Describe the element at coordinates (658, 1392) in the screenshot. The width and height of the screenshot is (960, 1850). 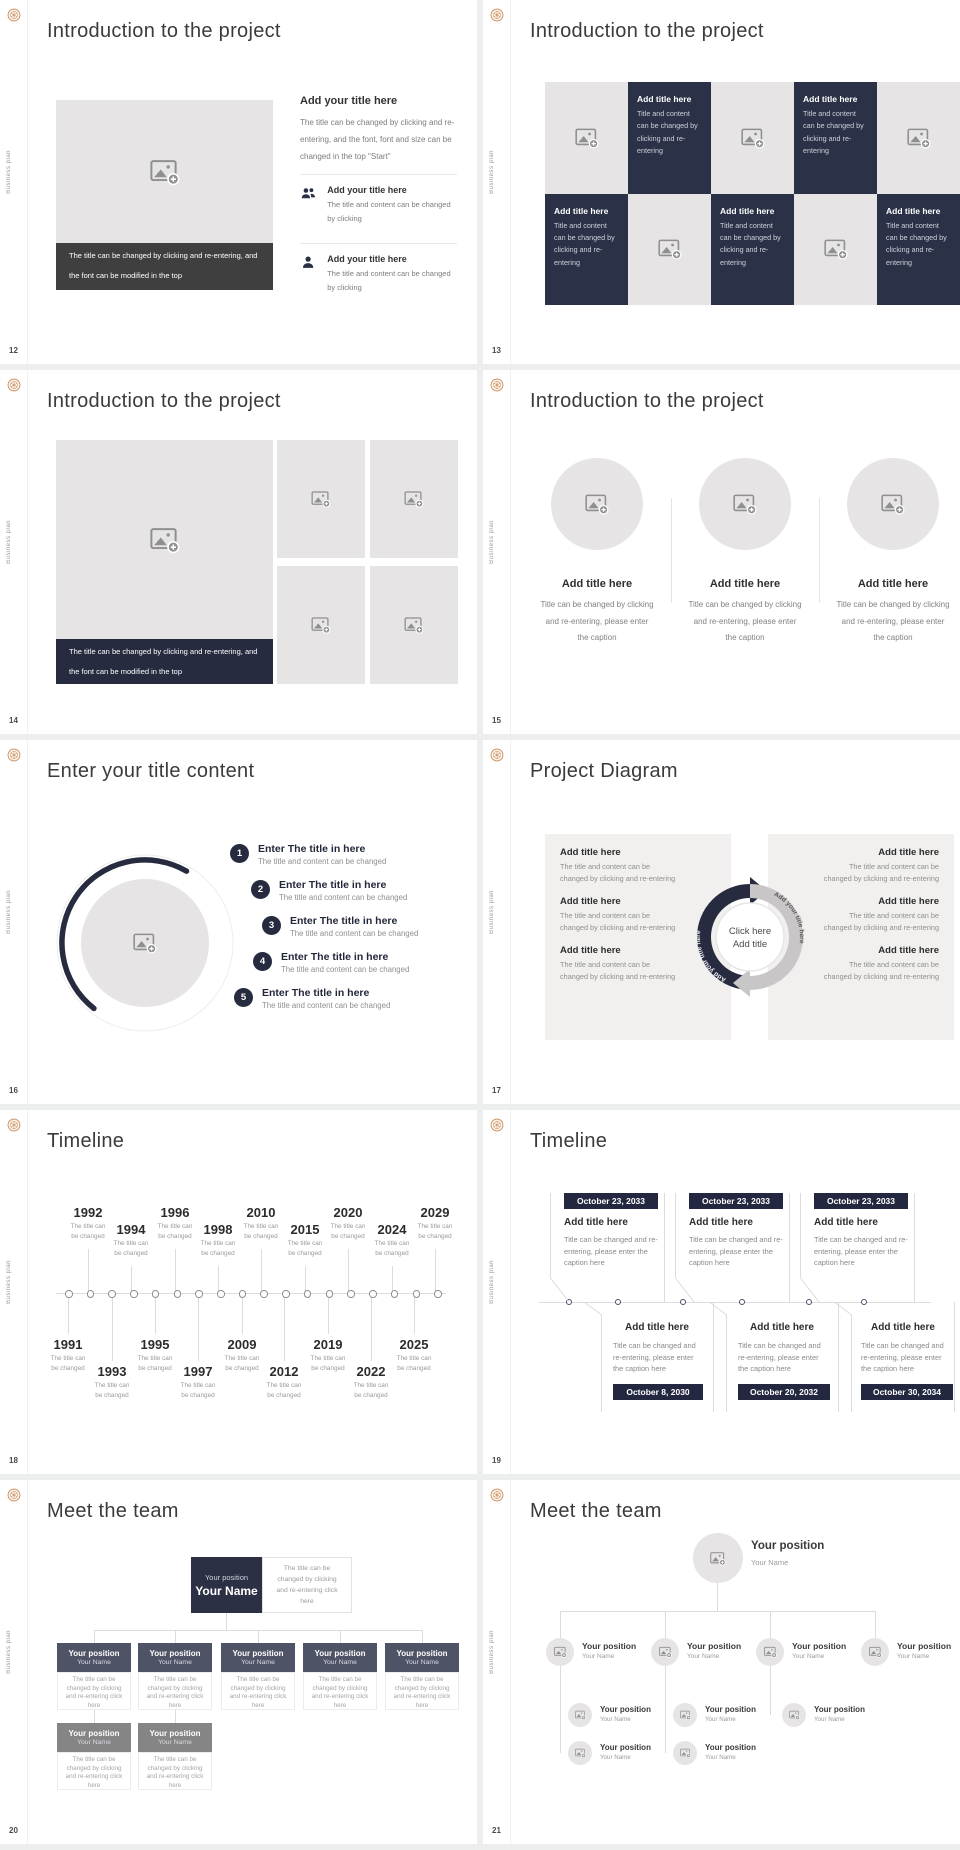
I see `date-badge: October 8, 2030` at that location.